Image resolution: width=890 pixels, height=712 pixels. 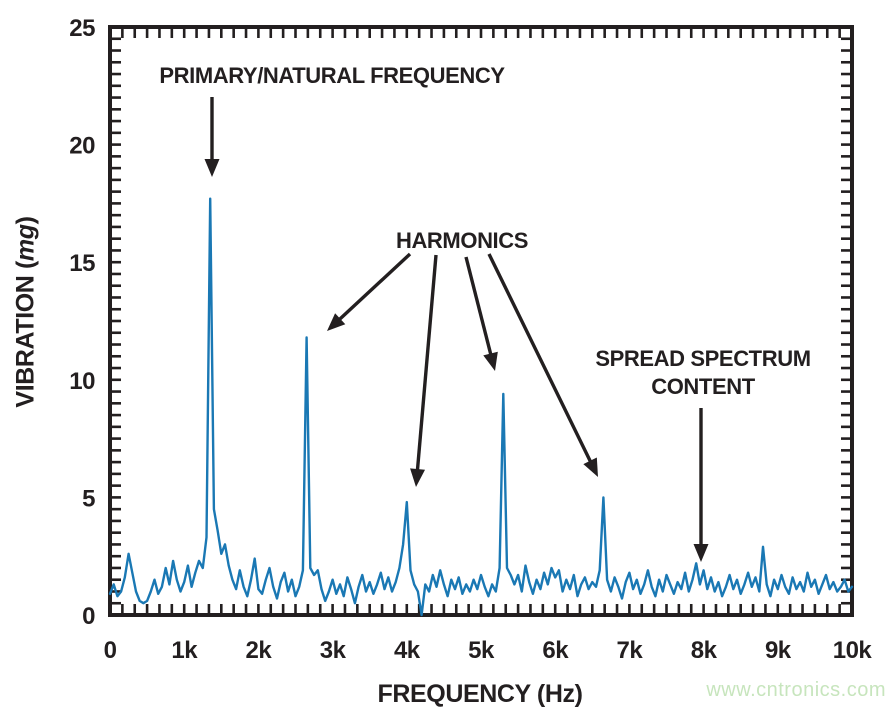 I want to click on y-tick-label: 20, so click(x=82, y=146).